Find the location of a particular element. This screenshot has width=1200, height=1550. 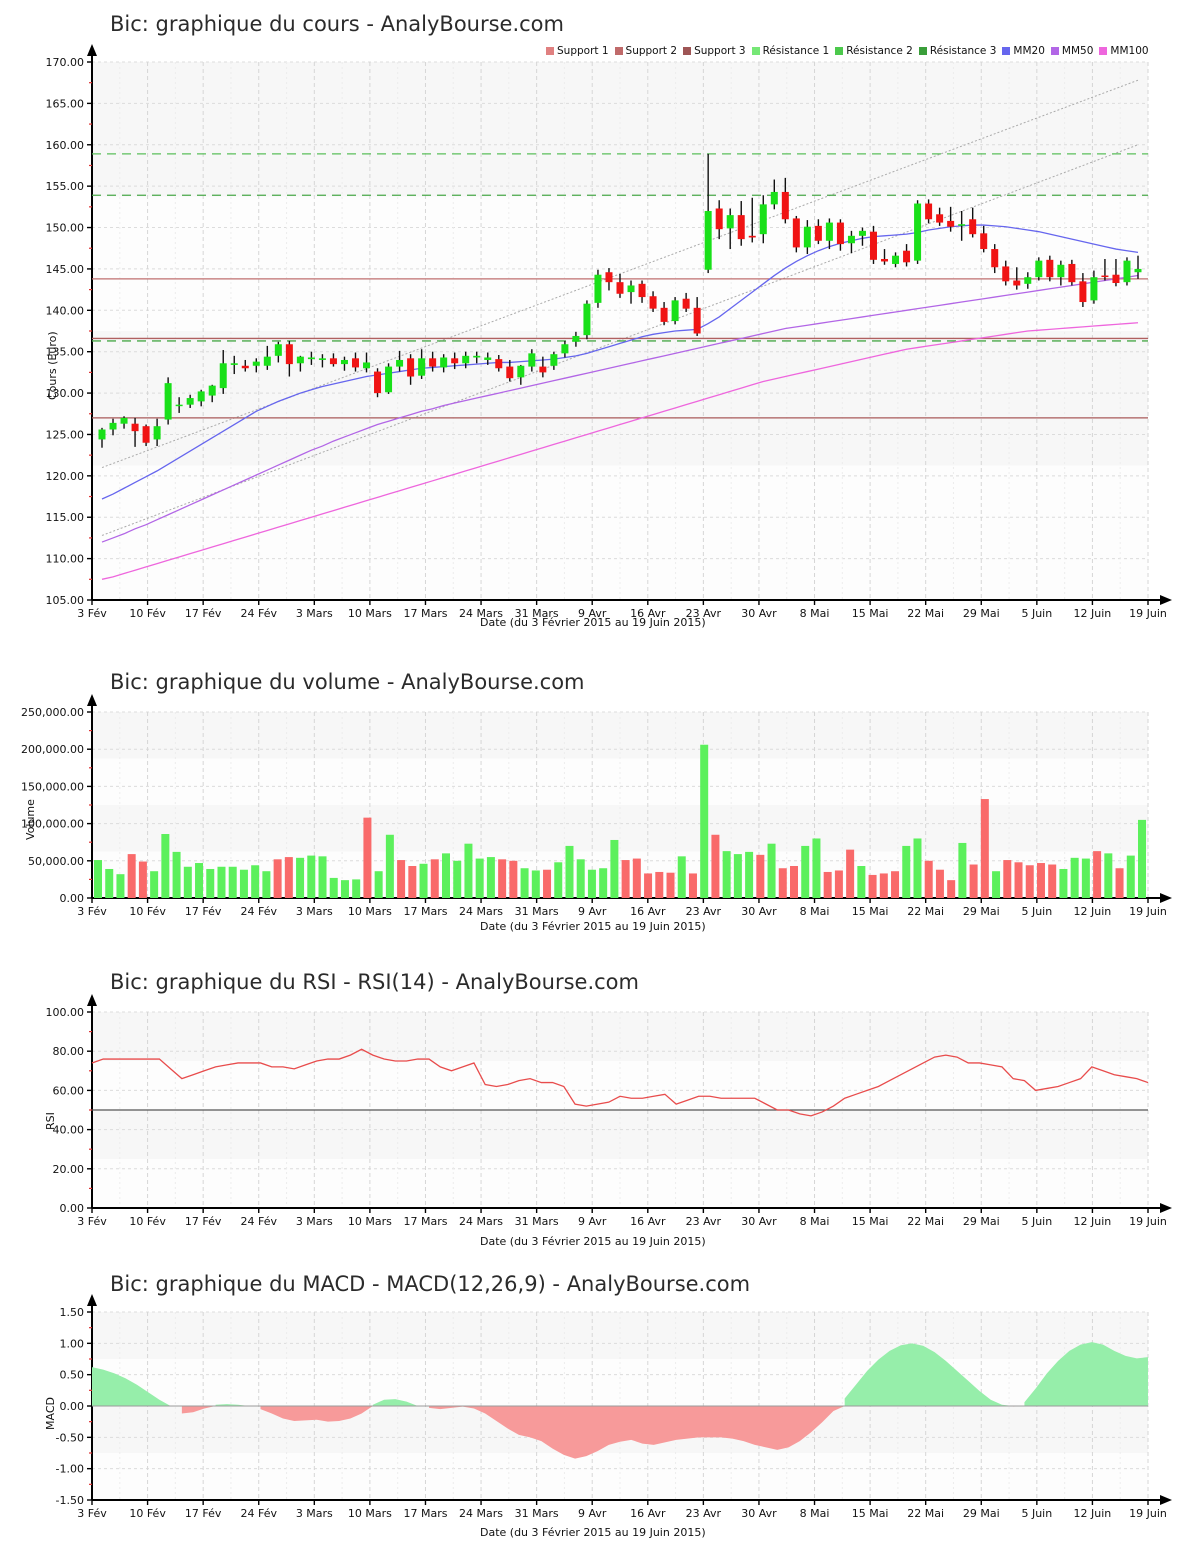

legend-item-mm100: MM100 is located at coordinates (1124, 51).